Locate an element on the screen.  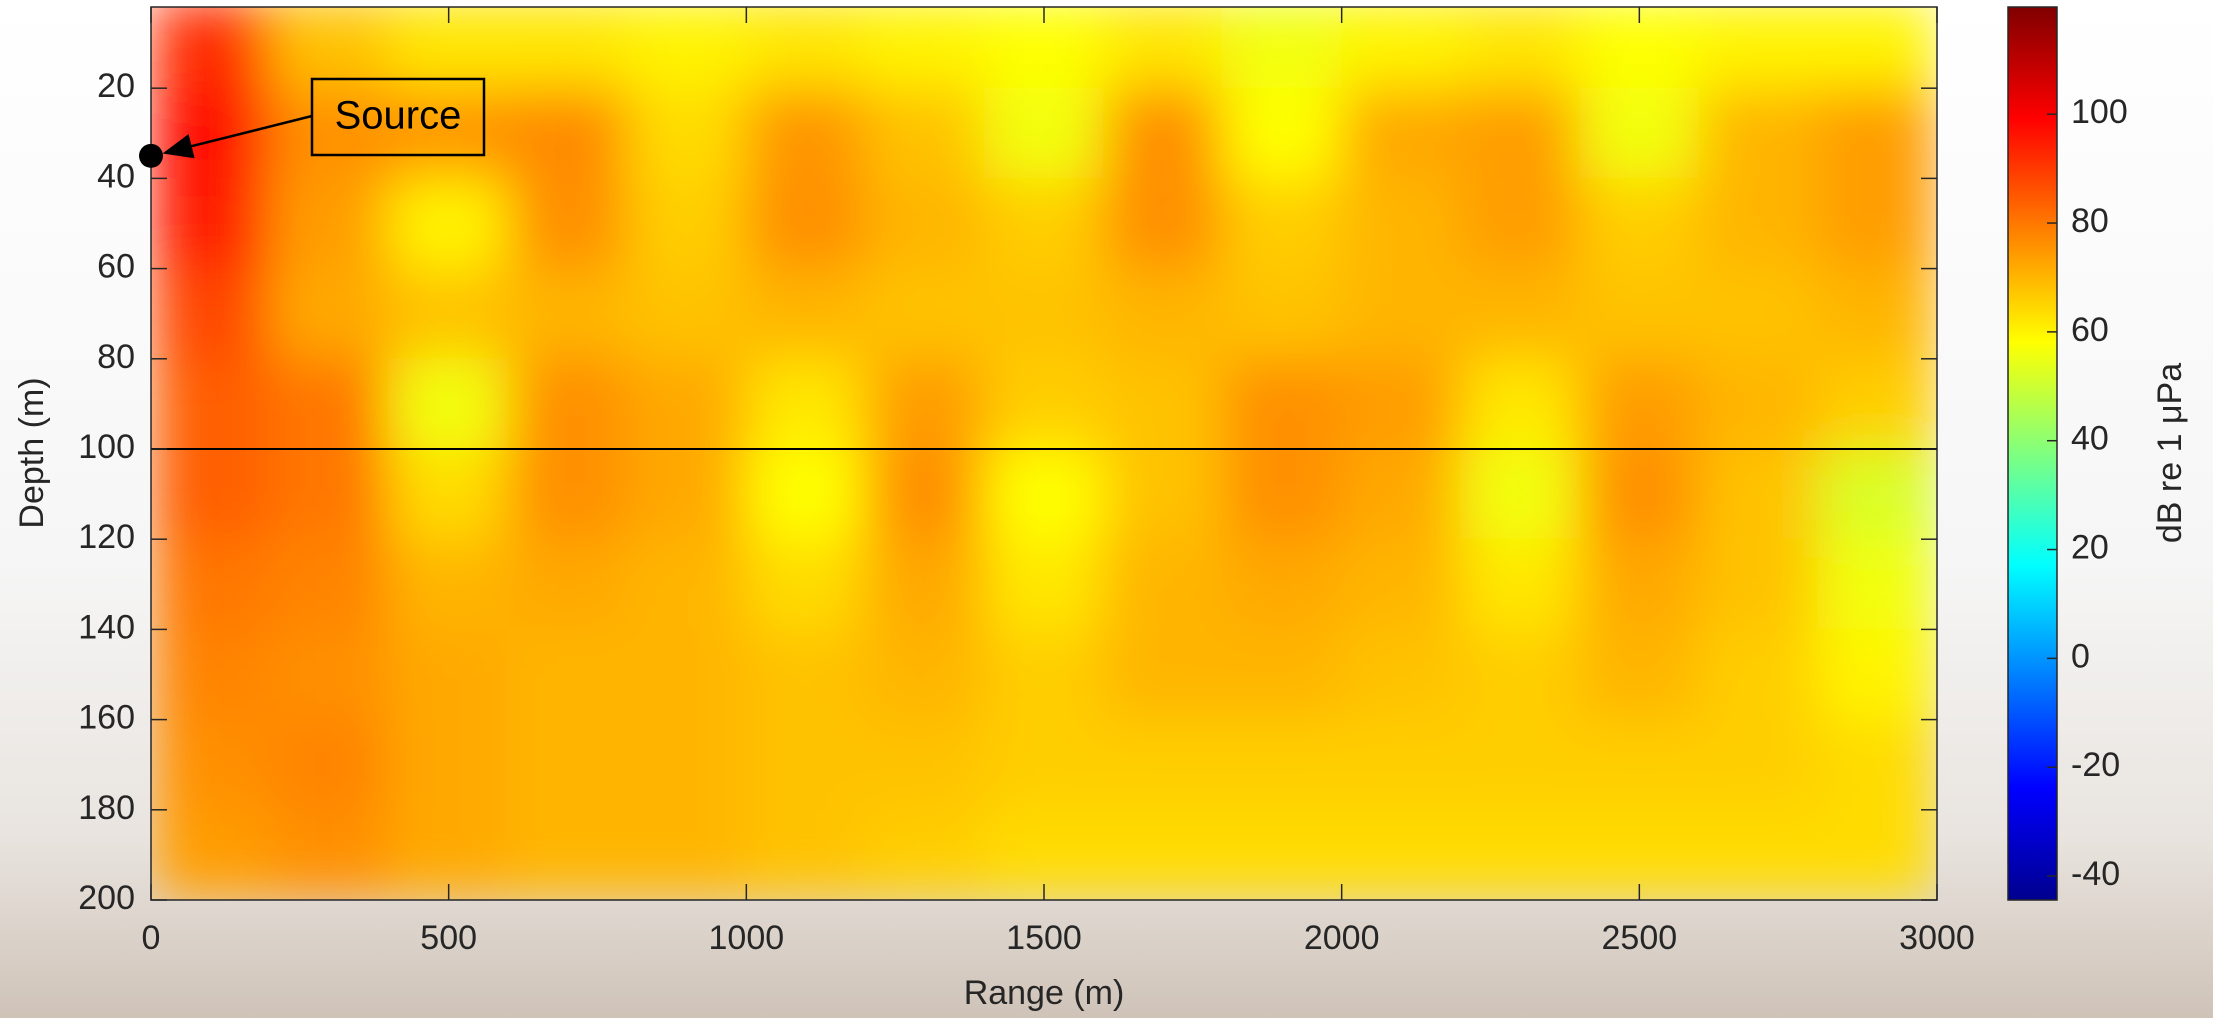
x-tick-label: 1500 is located at coordinates (1044, 938).